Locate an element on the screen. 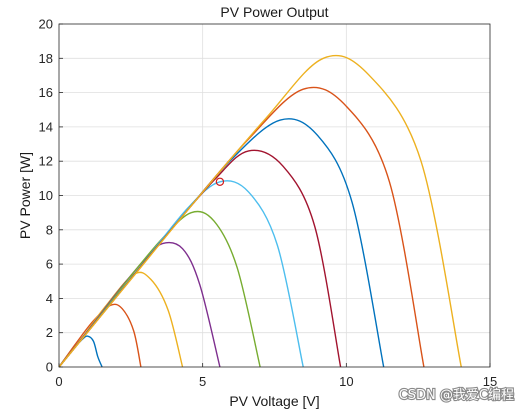  x-tick-label: 5 is located at coordinates (202, 381).